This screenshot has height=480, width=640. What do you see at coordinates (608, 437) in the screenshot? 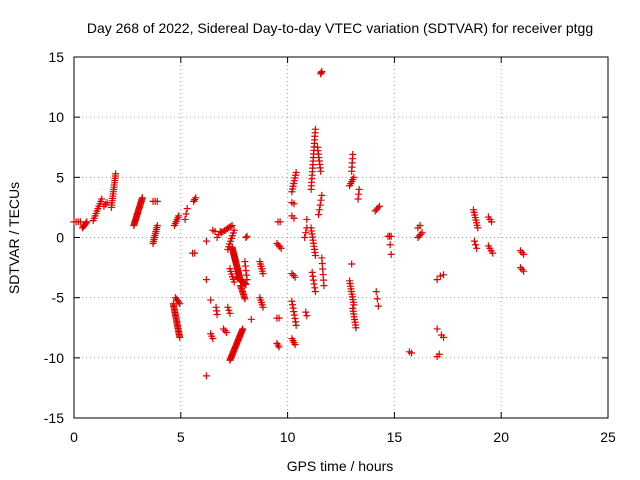
I see `x-tick-label: 25` at bounding box center [608, 437].